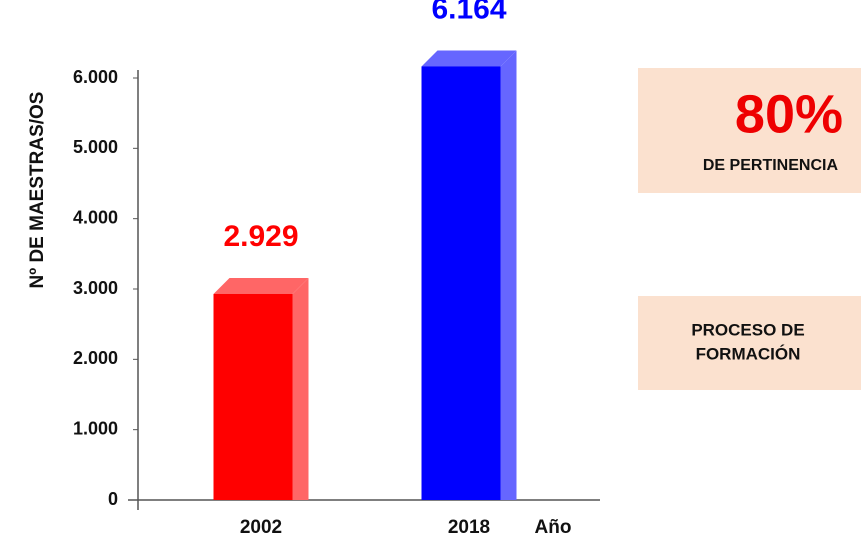  I want to click on value-label: 6.164, so click(468, 12).